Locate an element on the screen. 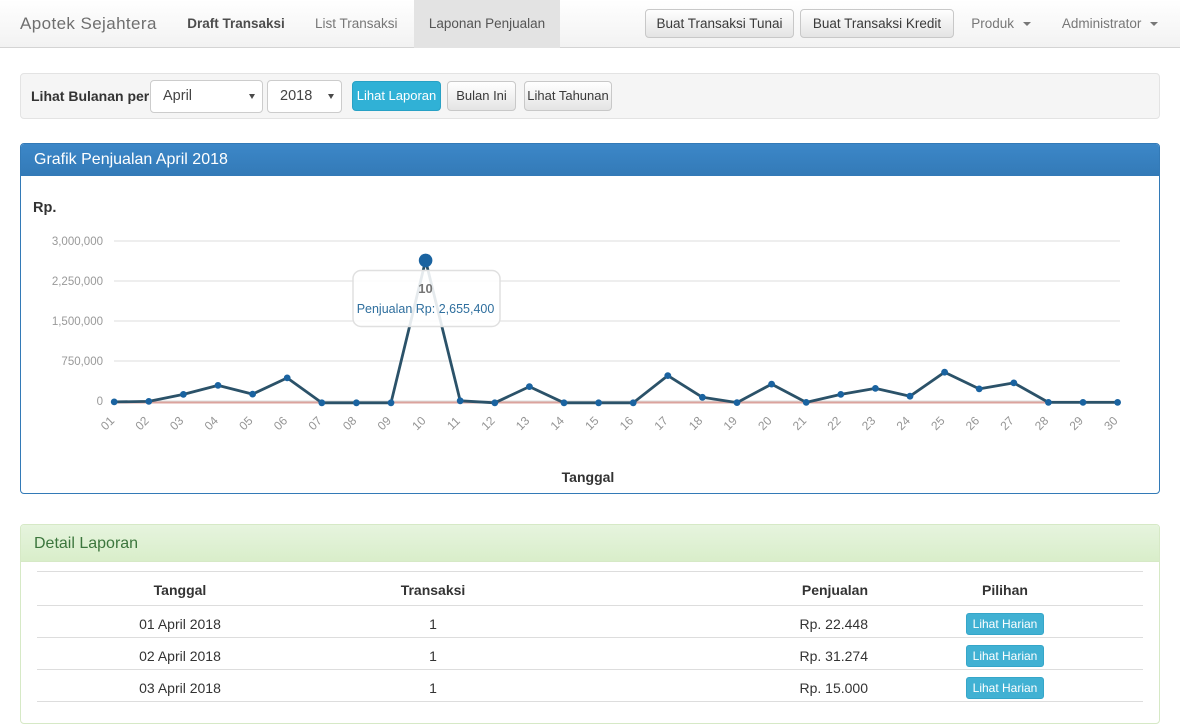 This screenshot has height=724, width=1180. svg-text: 750,000 is located at coordinates (82, 362).